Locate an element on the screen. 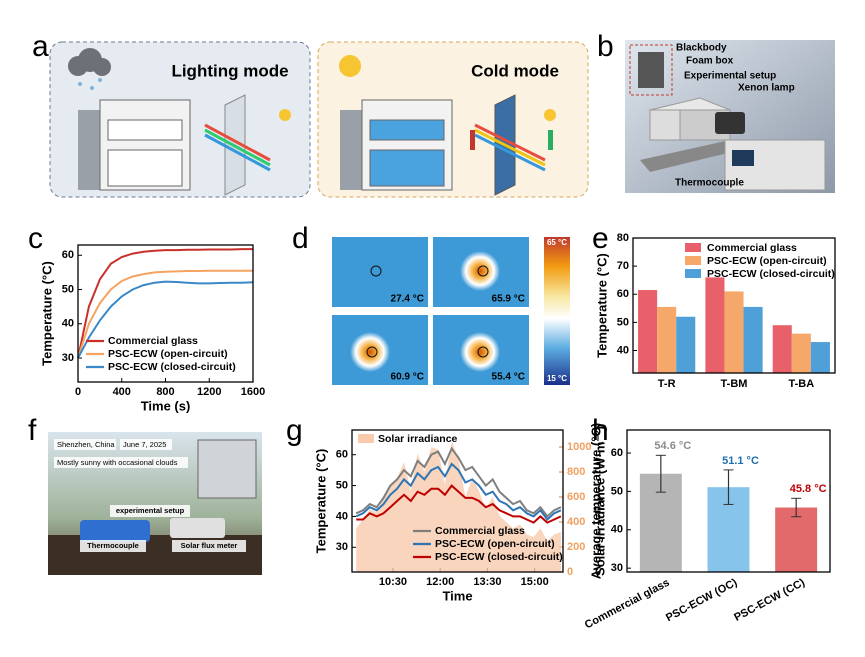 The image size is (865, 657). panel-a-art is located at coordinates (319, 119).